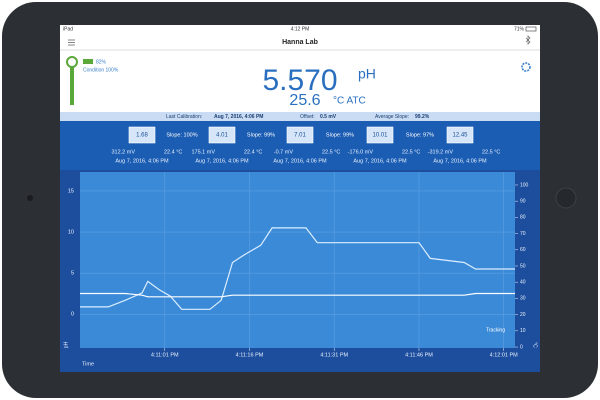  Describe the element at coordinates (523, 331) in the screenshot. I see `y2-tick-label: 10` at that location.